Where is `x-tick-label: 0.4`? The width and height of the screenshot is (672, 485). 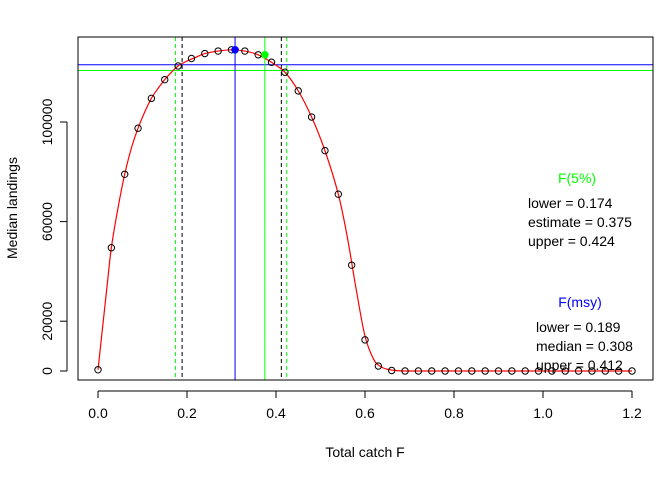 x-tick-label: 0.4 is located at coordinates (276, 413).